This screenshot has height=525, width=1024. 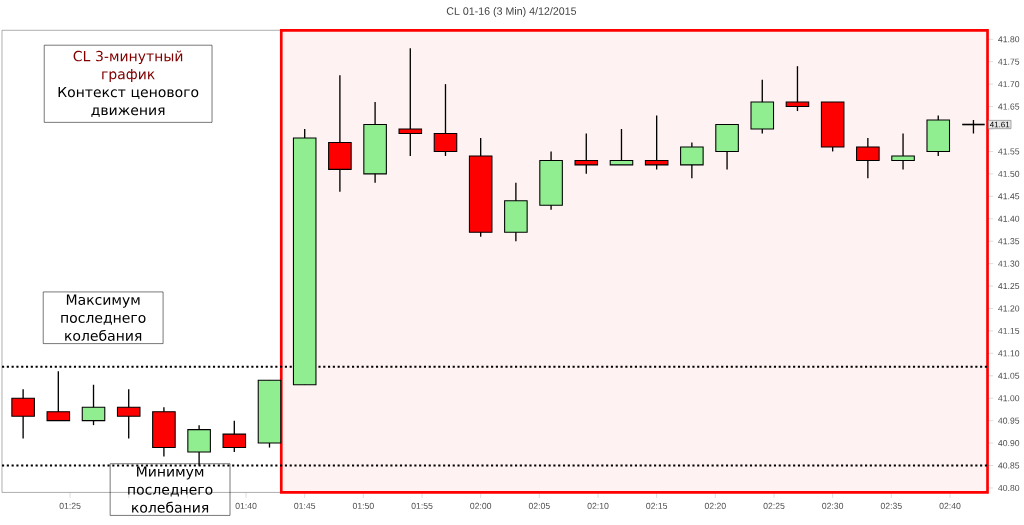 I want to click on x-tick-label: 02:10, so click(x=598, y=505).